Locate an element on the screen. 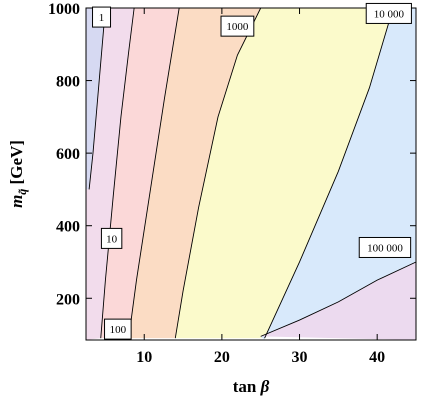  y-tick-label: 200 is located at coordinates (68, 299).